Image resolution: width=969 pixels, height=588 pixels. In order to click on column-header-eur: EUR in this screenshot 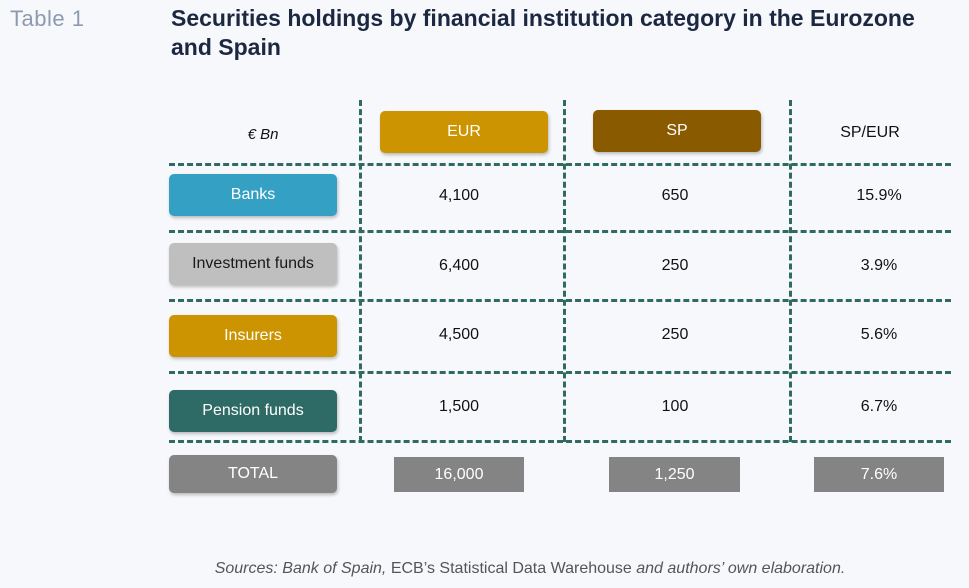, I will do `click(464, 132)`.